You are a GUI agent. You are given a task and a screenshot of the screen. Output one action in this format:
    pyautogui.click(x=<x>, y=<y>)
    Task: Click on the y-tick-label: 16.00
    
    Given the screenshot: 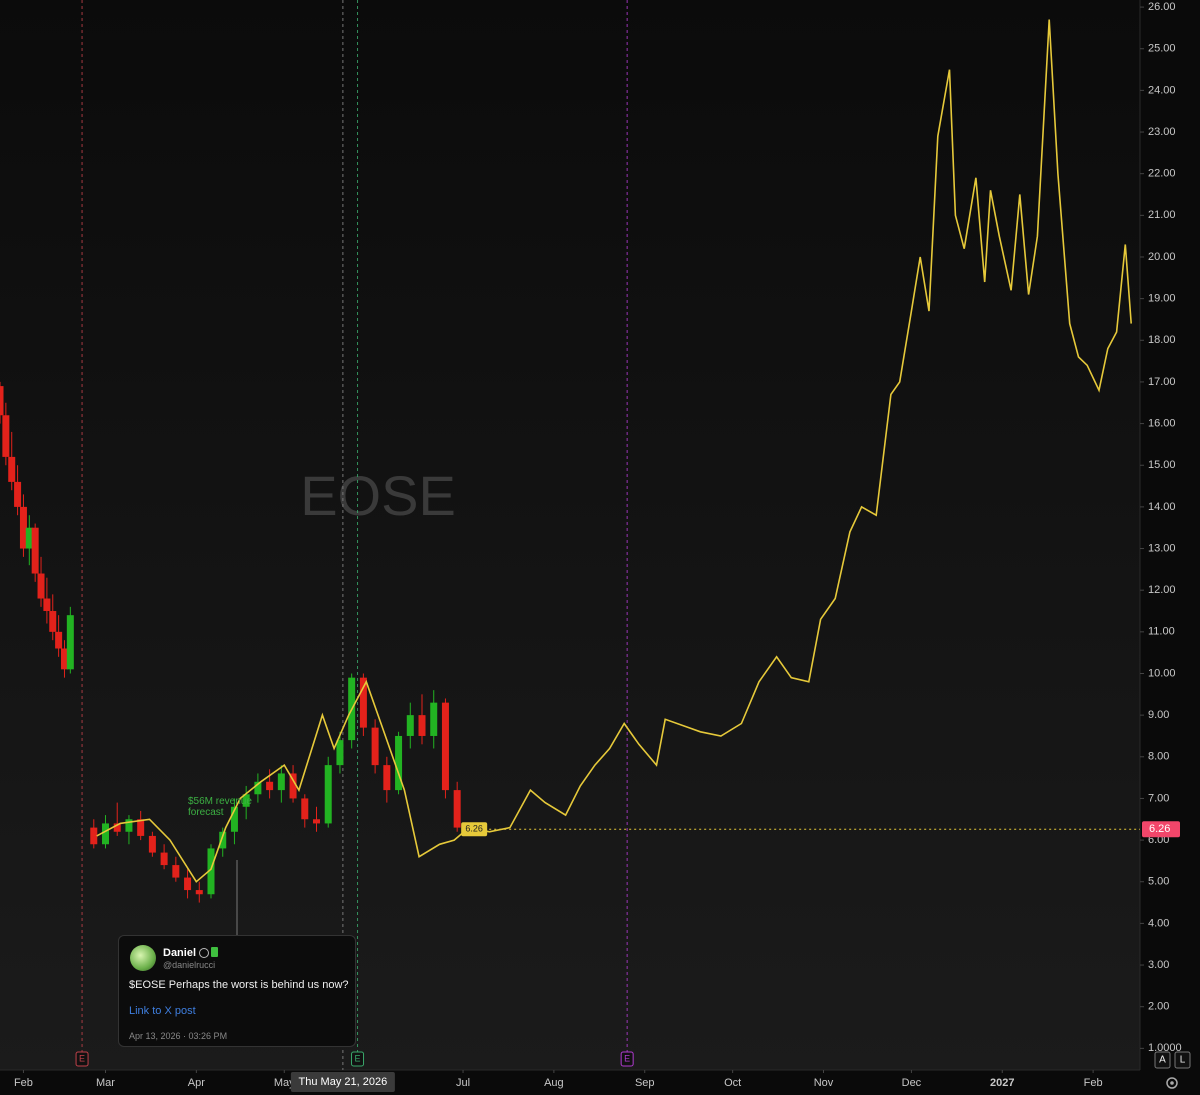 What is the action you would take?
    pyautogui.click(x=1162, y=423)
    